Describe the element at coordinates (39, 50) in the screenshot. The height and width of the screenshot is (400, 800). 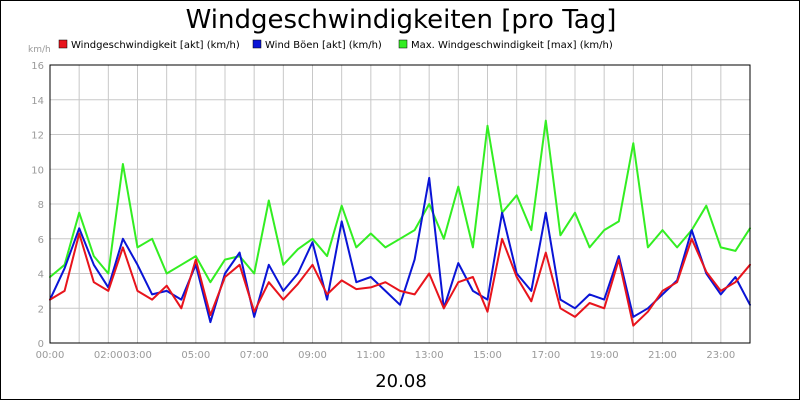
I see `y-axis-unit: km/h` at that location.